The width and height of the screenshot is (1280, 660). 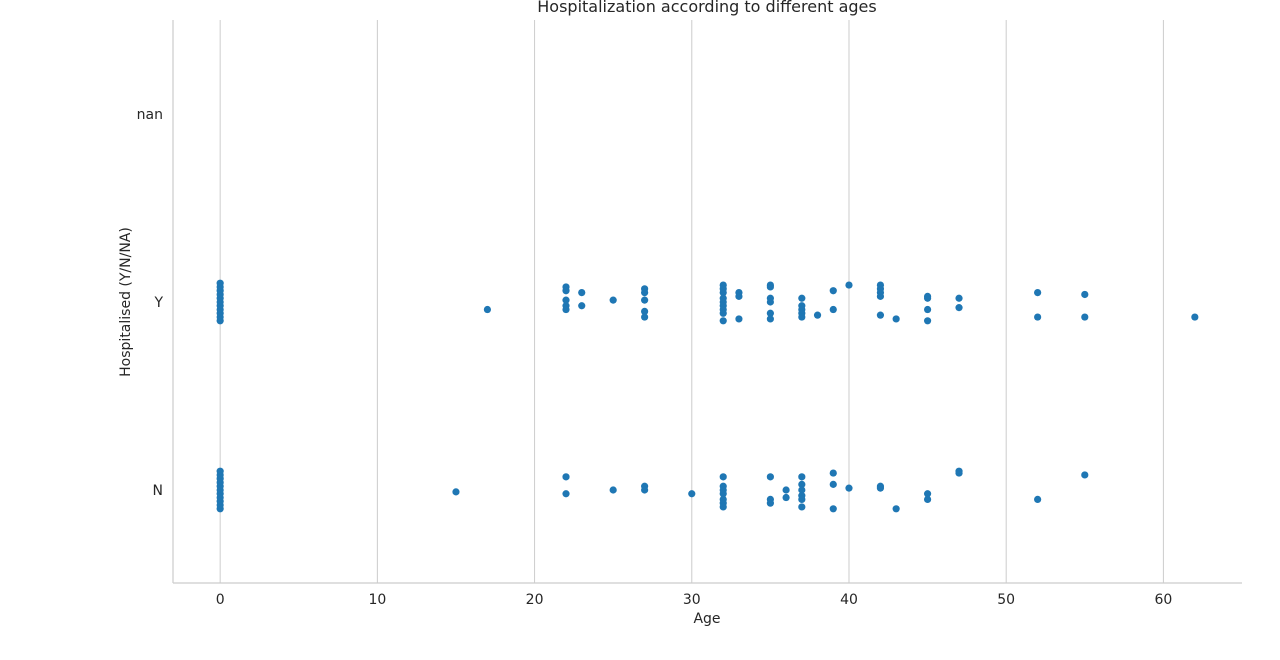 What do you see at coordinates (1163, 600) in the screenshot?
I see `x-tick-label: 60` at bounding box center [1163, 600].